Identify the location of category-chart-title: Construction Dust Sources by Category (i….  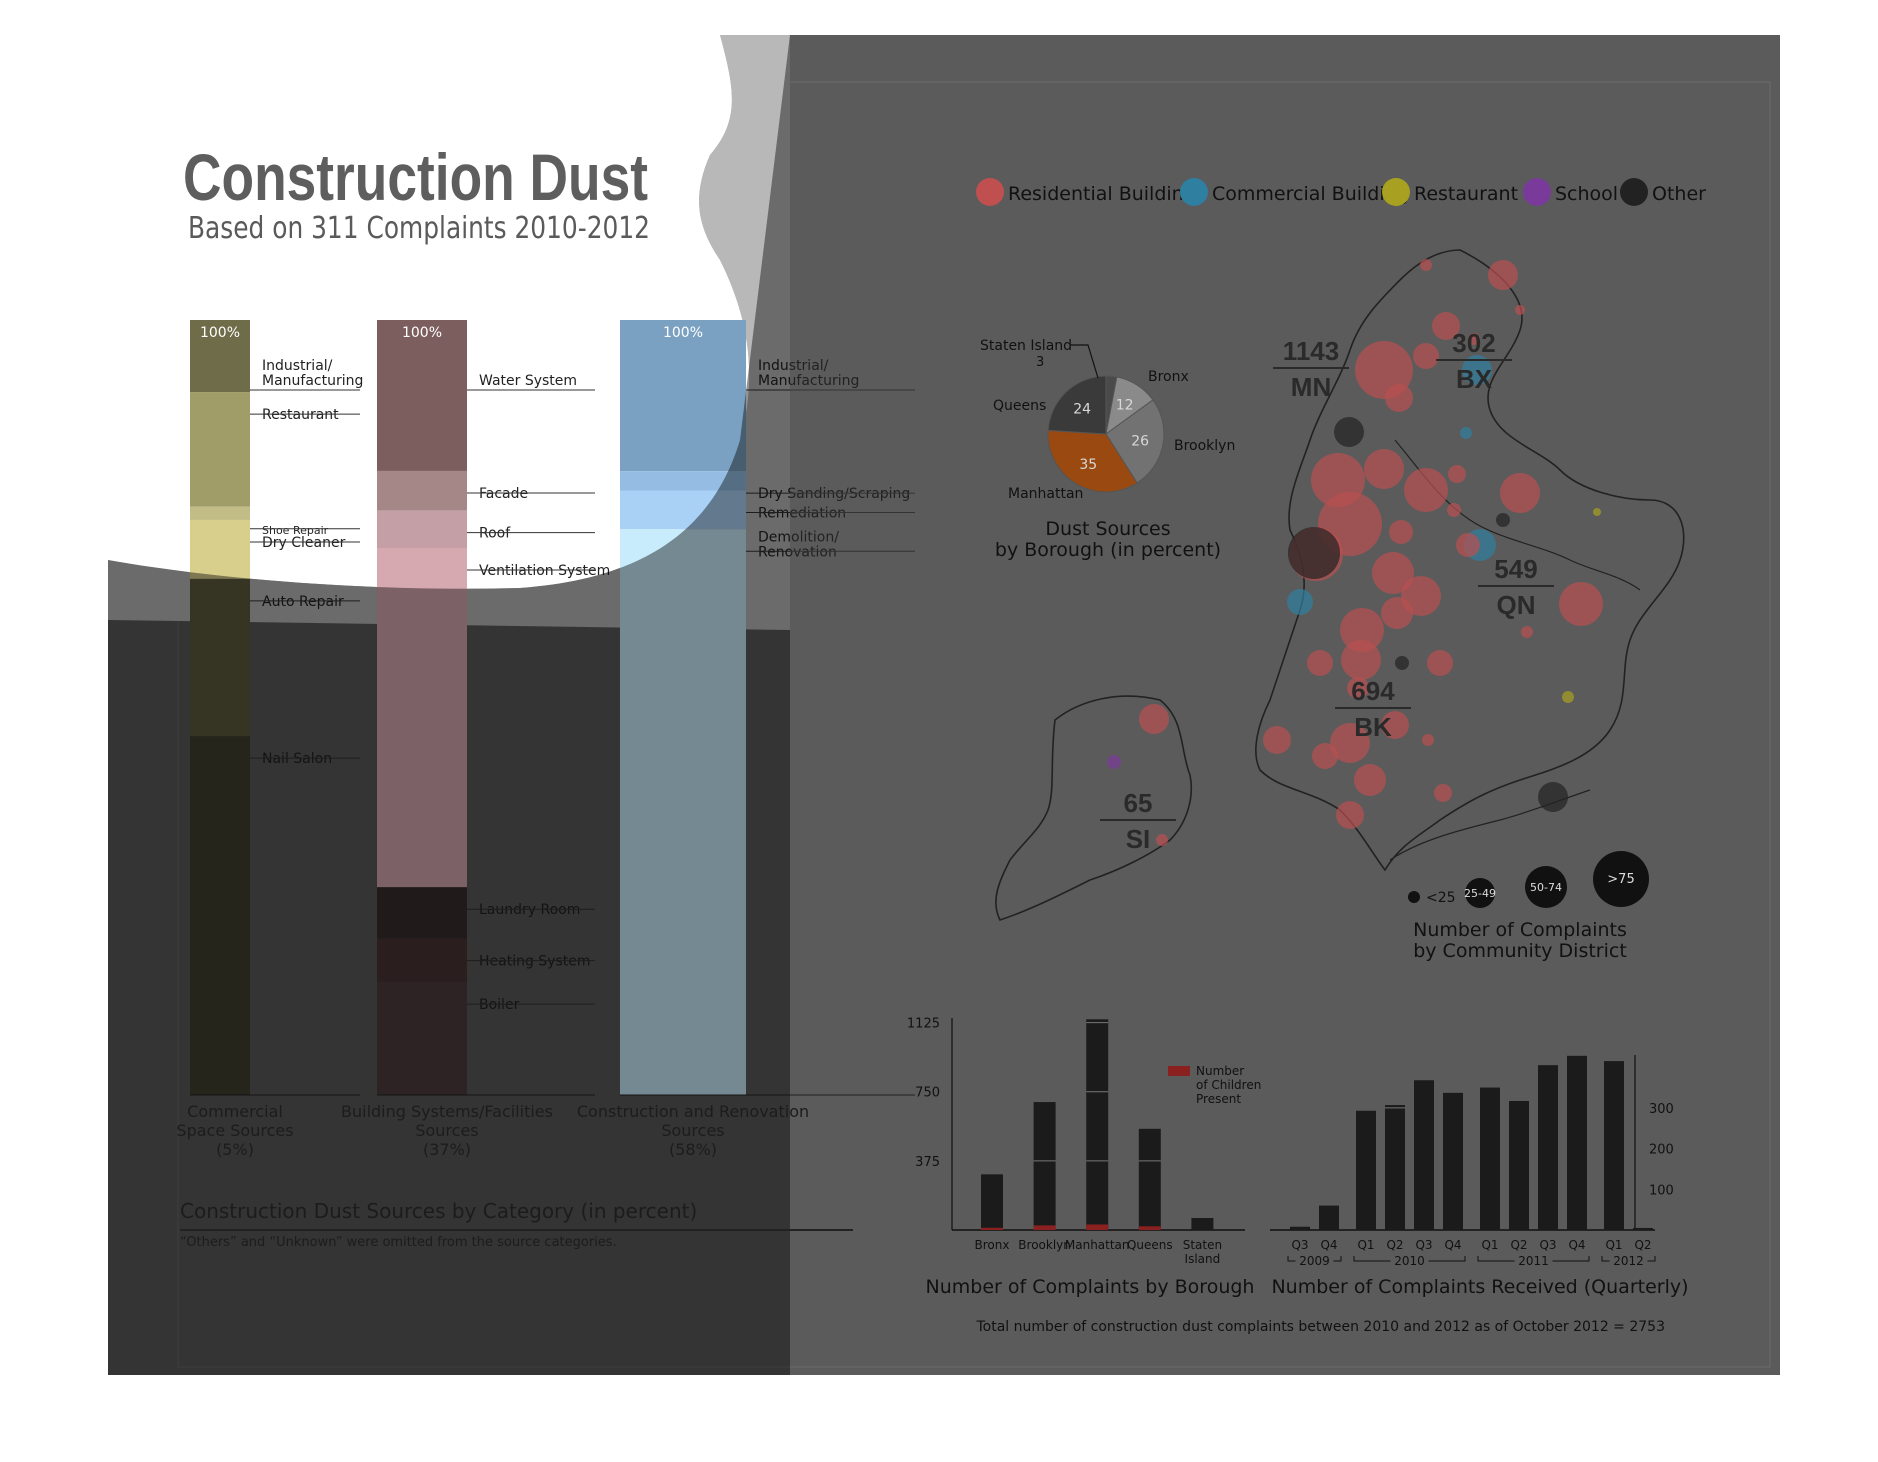
(438, 1211).